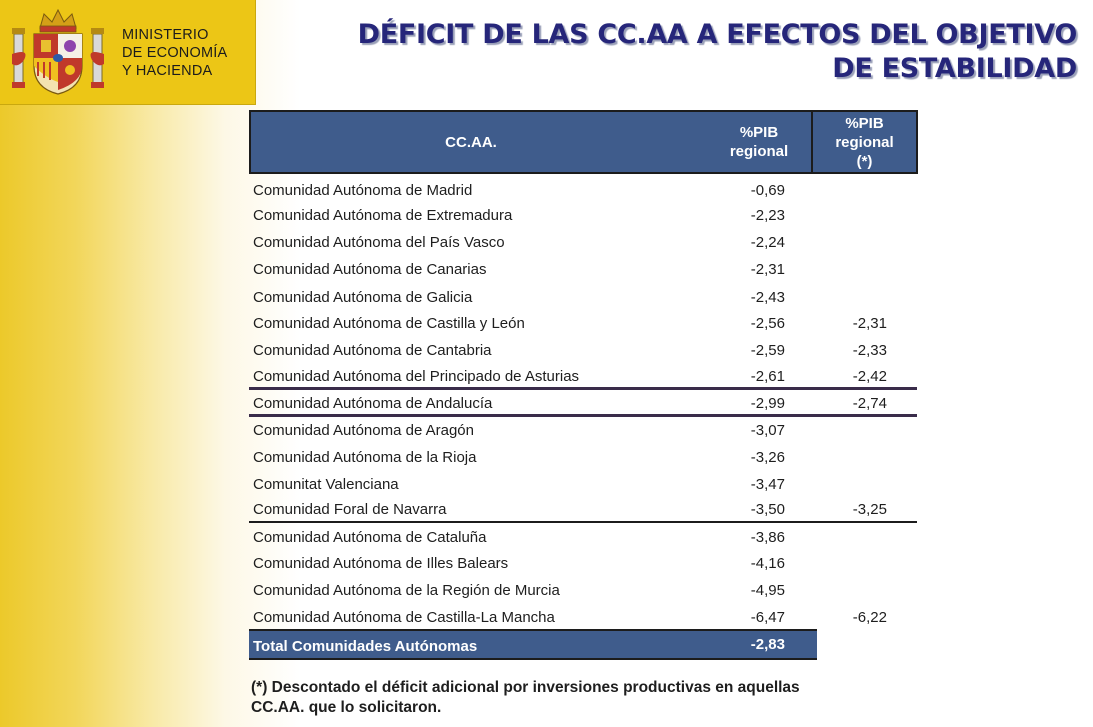 This screenshot has width=1093, height=727. I want to click on header-pib-line: %PIB, so click(759, 132).